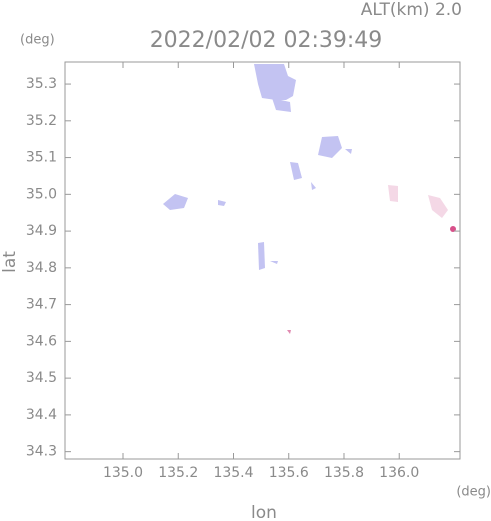 This screenshot has height=521, width=491. Describe the element at coordinates (41, 341) in the screenshot. I see `y-tick-label: 34.6` at that location.